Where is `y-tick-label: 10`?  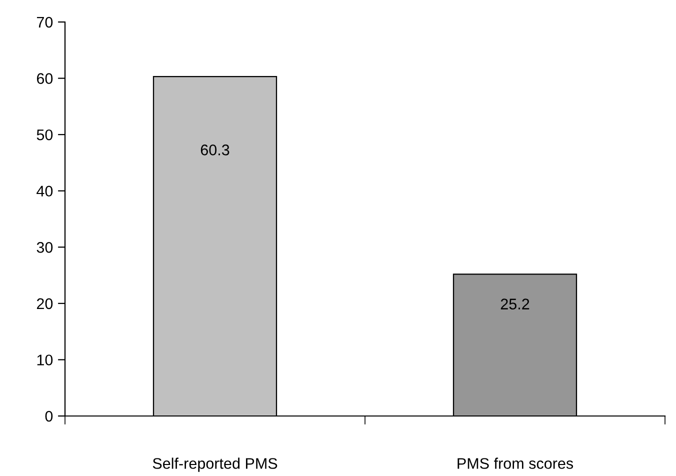 y-tick-label: 10 is located at coordinates (45, 360).